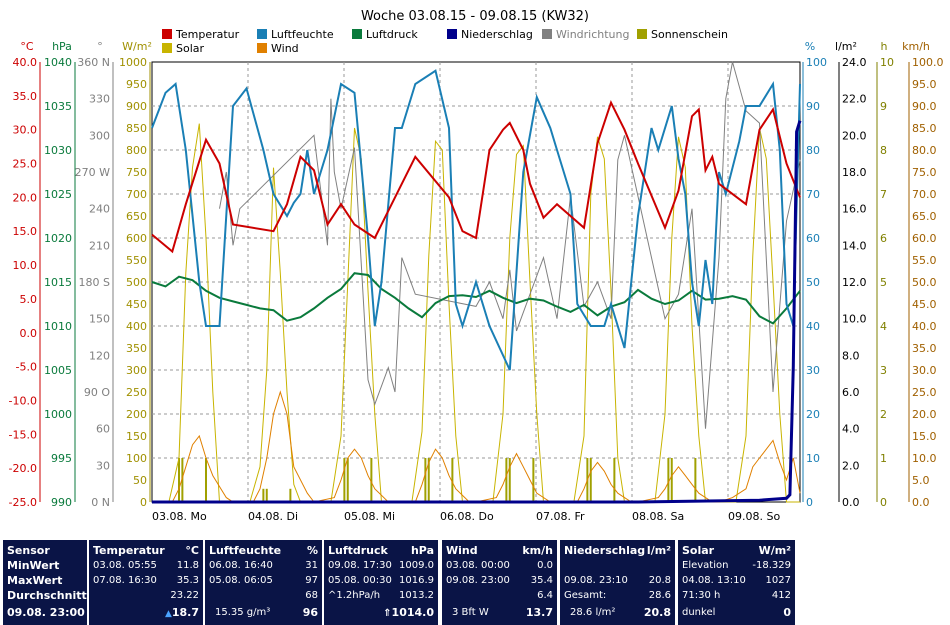 The height and width of the screenshot is (625, 950). I want to click on stats-press-min: 1009.0, so click(416, 565).